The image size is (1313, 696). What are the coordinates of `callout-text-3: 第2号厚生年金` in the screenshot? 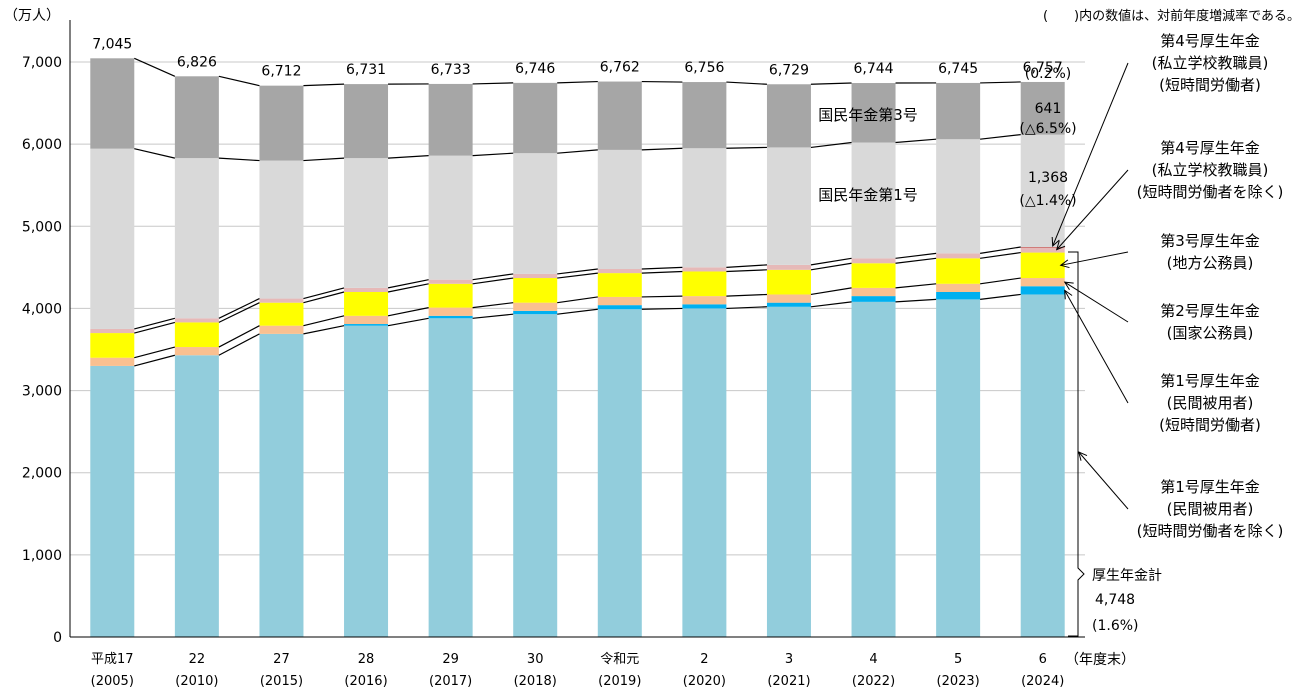 It's located at (1210, 311).